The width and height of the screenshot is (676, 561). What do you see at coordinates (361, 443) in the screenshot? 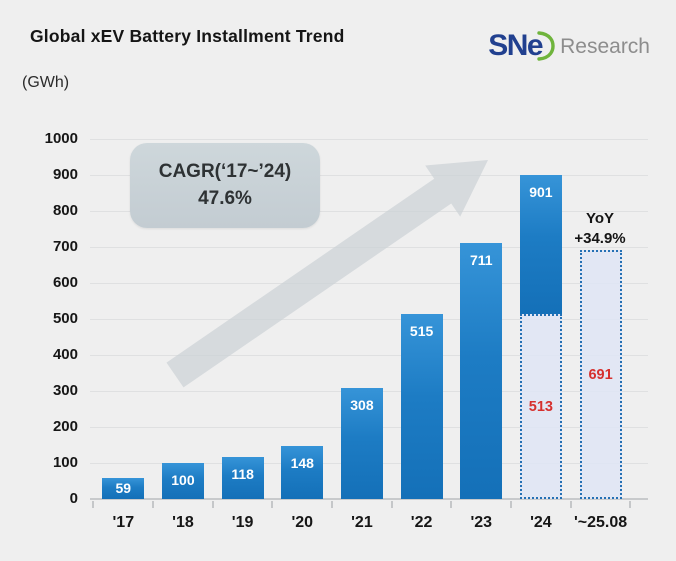
I see `bar-21: 308` at bounding box center [361, 443].